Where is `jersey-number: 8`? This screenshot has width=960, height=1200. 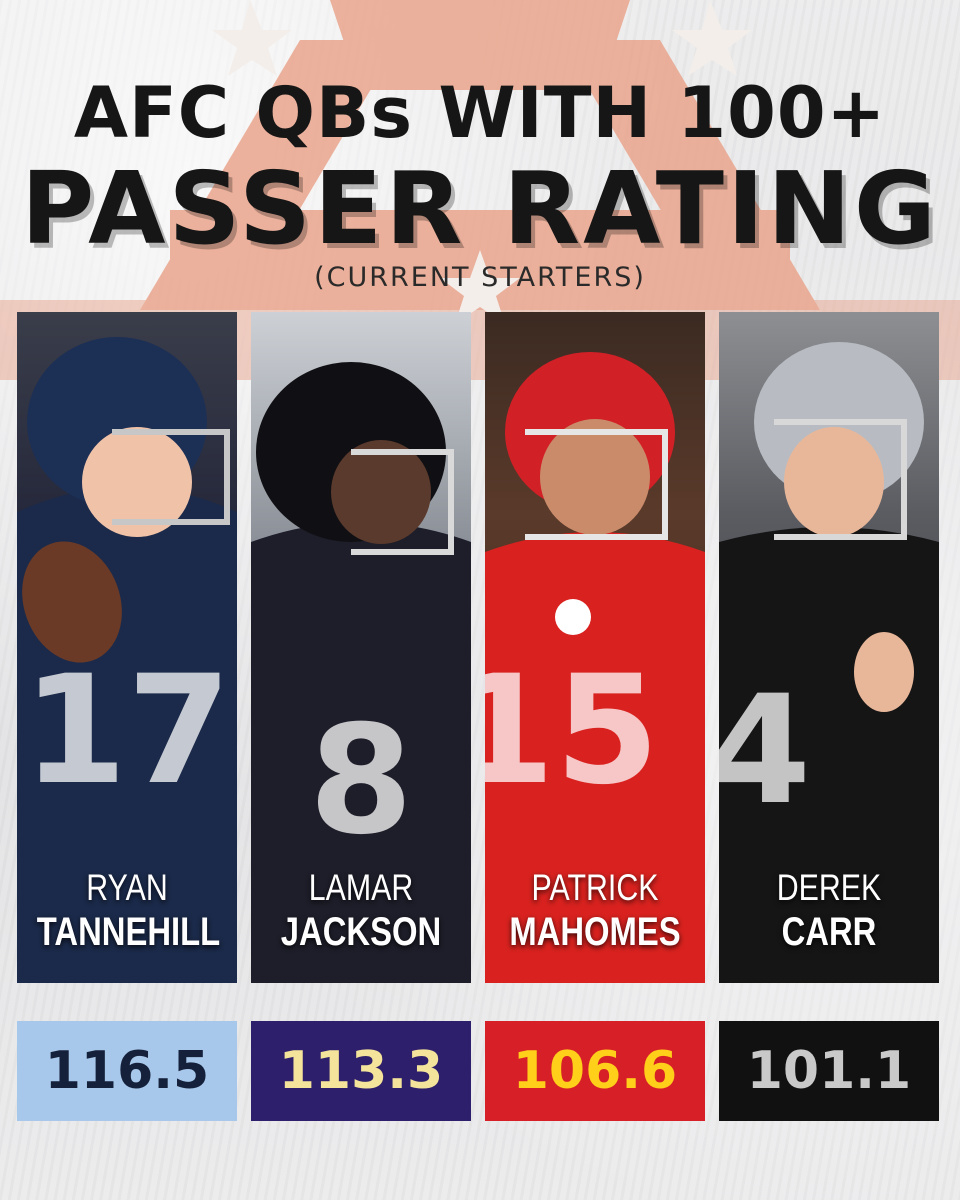
jersey-number: 8 is located at coordinates (361, 781).